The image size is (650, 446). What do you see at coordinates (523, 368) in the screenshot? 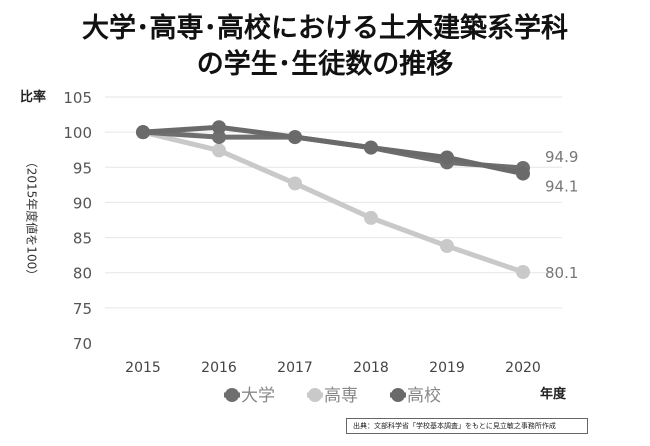
I see `x-tick-label: 2020` at bounding box center [523, 368].